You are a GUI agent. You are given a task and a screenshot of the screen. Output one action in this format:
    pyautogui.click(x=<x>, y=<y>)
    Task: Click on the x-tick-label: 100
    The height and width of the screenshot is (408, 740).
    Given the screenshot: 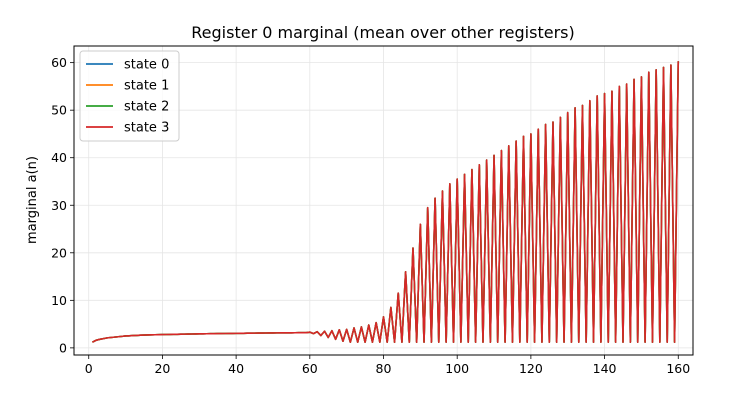 What is the action you would take?
    pyautogui.click(x=457, y=368)
    